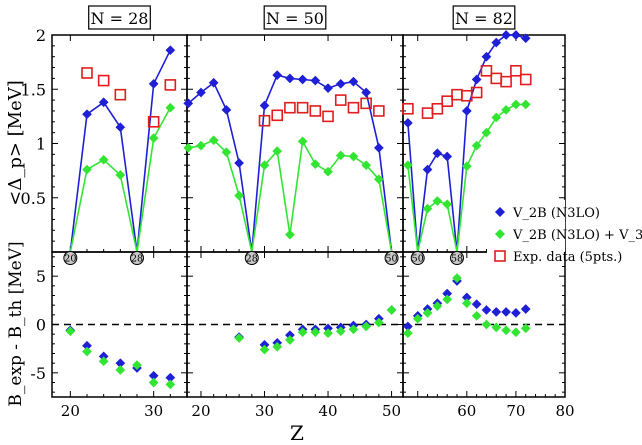  Describe the element at coordinates (15, 143) in the screenshot. I see `top-y-axis-label: <Δ_p> [MeV]` at that location.